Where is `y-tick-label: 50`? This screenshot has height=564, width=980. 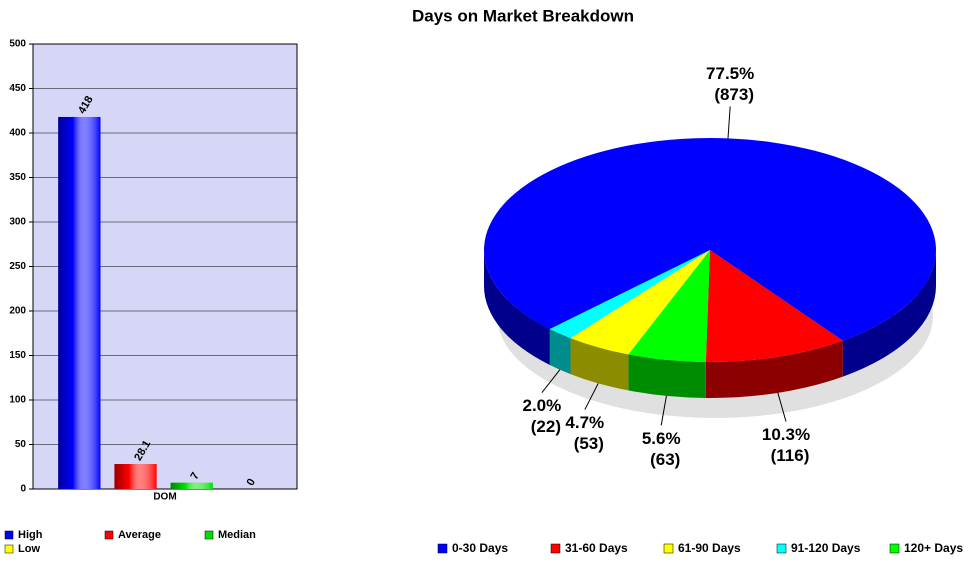 y-tick-label: 50 is located at coordinates (21, 444).